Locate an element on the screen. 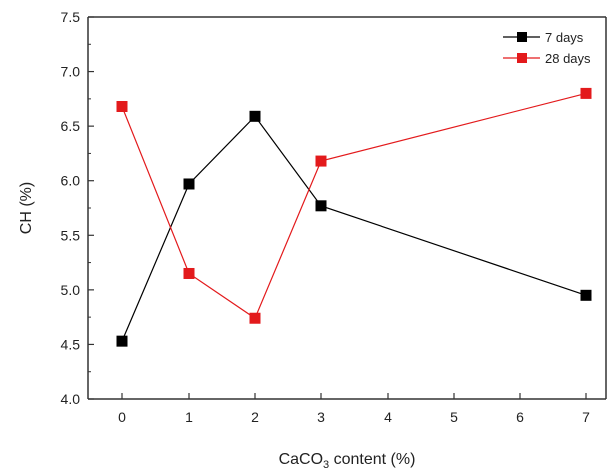  y-tick-label: 6.5 is located at coordinates (71, 126).